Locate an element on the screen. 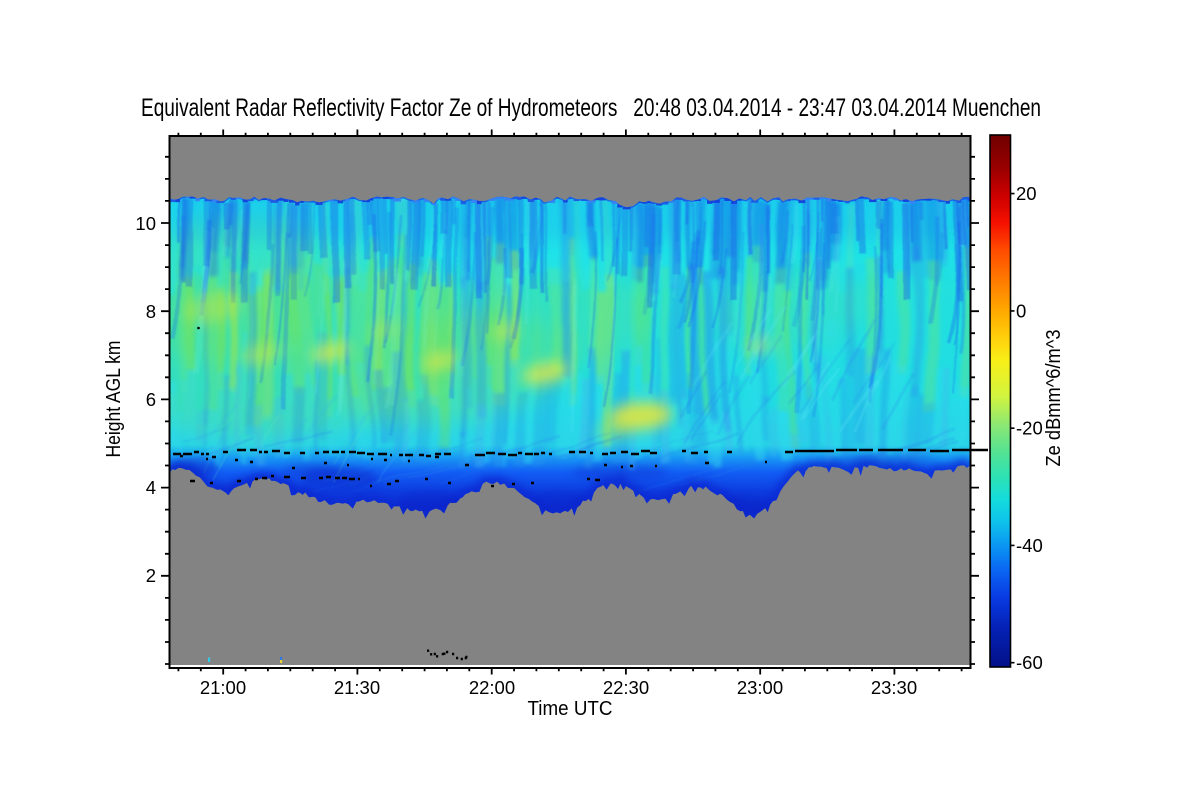 This screenshot has width=1200, height=800. svg-text: 22:30 is located at coordinates (626, 687).